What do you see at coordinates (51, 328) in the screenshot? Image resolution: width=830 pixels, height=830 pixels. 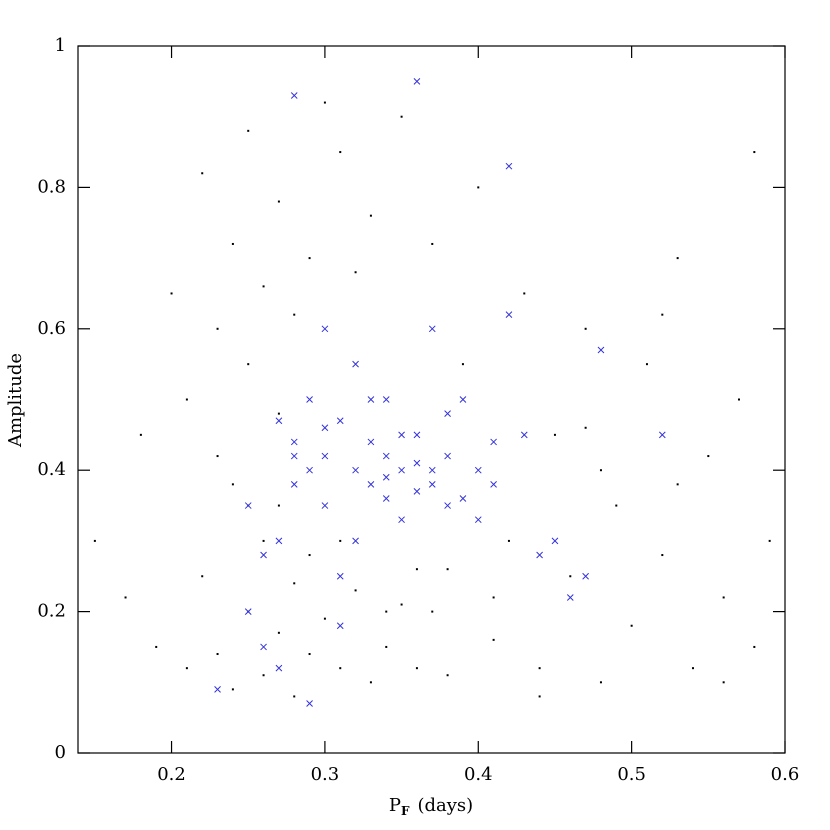 I see `y-tick-label: 0.6` at bounding box center [51, 328].